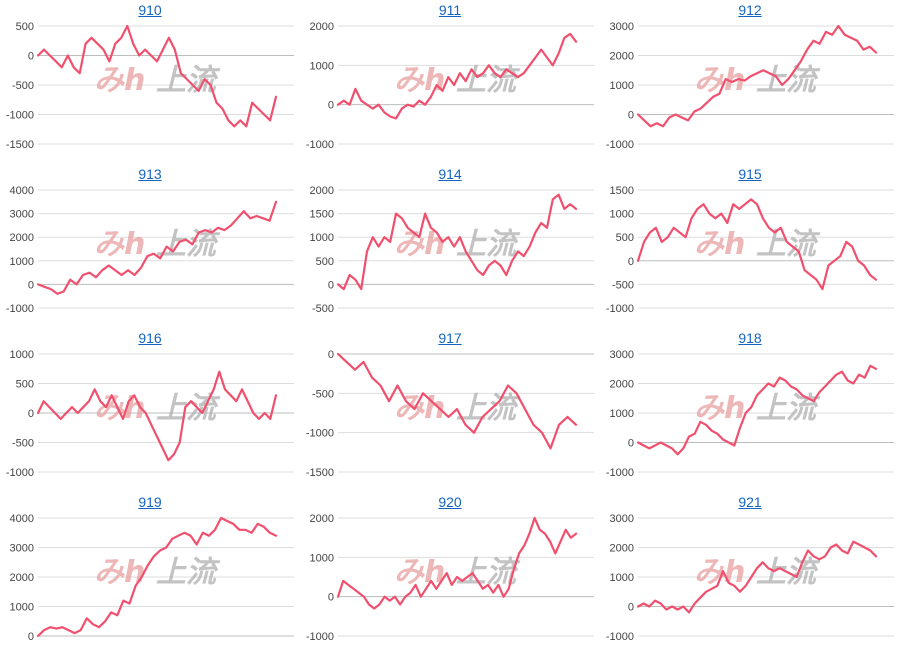 The width and height of the screenshot is (900, 656). What do you see at coordinates (450, 502) in the screenshot?
I see `chart-title-link: 920` at bounding box center [450, 502].